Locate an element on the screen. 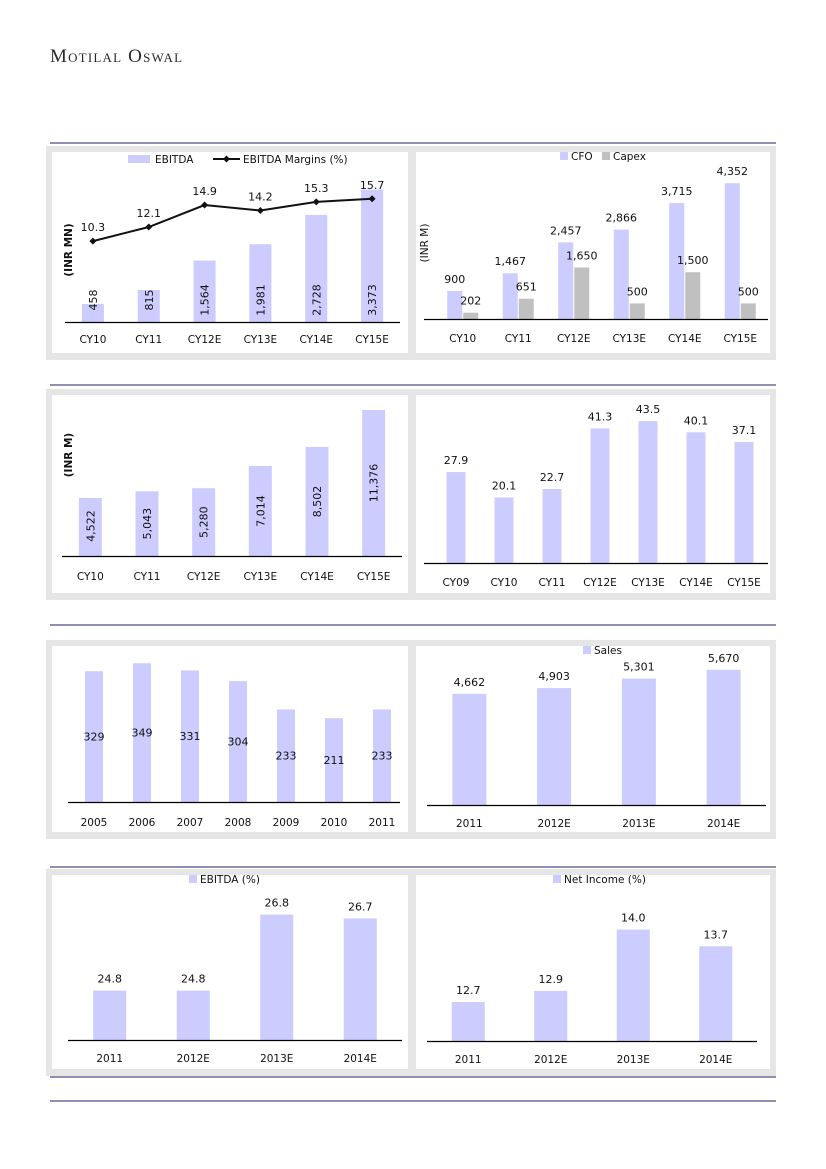 The height and width of the screenshot is (1169, 826). data-label: 12.9 is located at coordinates (551, 979).